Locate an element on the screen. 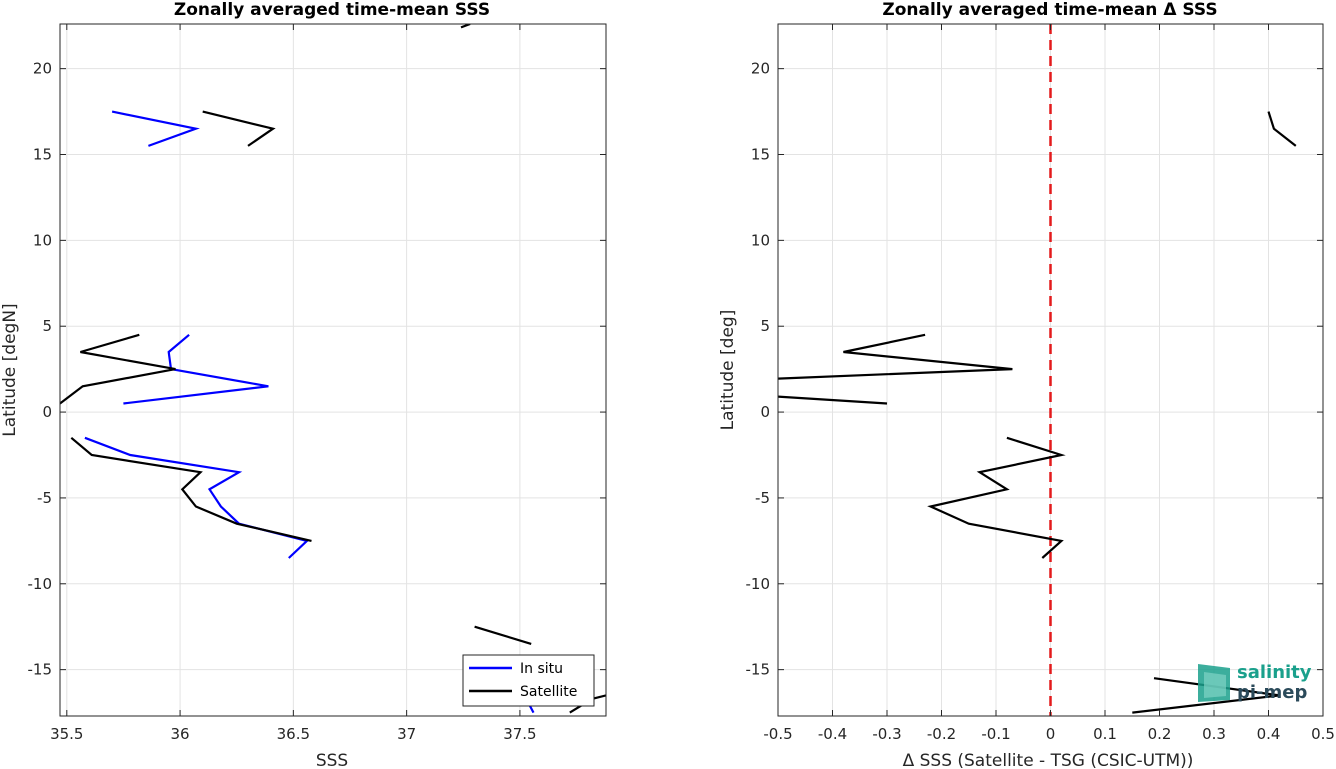 The height and width of the screenshot is (769, 1336). x-tick-label: -0.2 is located at coordinates (941, 734).